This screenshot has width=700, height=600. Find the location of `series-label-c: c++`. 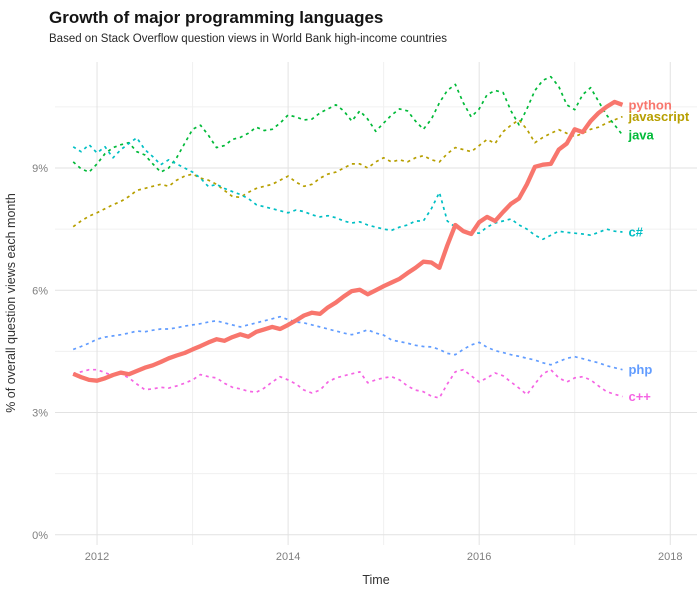

series-label-c: c++ is located at coordinates (639, 396).